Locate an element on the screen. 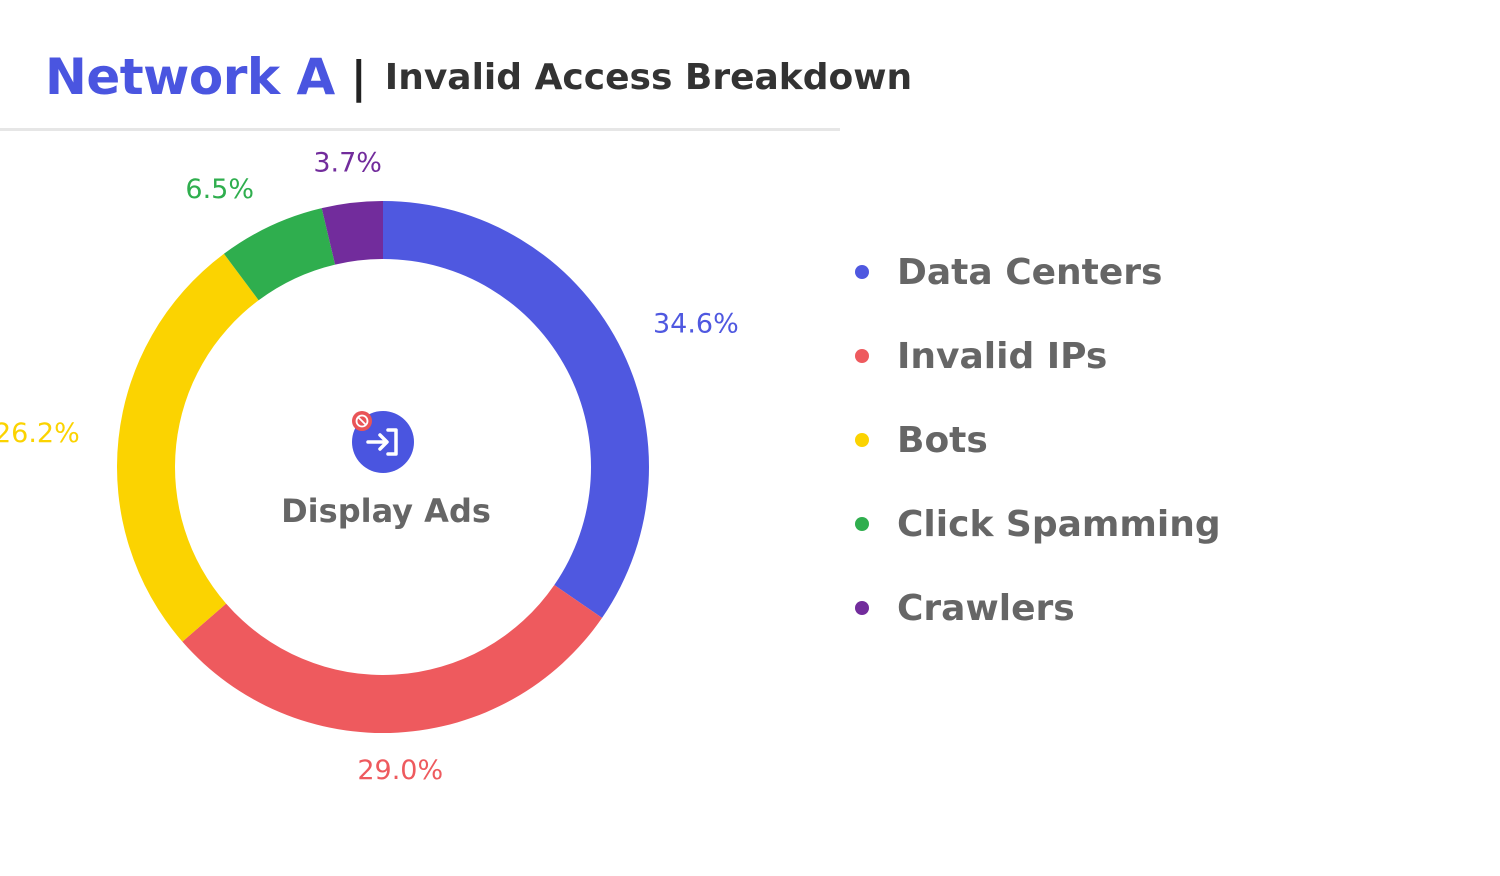  percent-label-bots: 26.2% is located at coordinates (40, 433).